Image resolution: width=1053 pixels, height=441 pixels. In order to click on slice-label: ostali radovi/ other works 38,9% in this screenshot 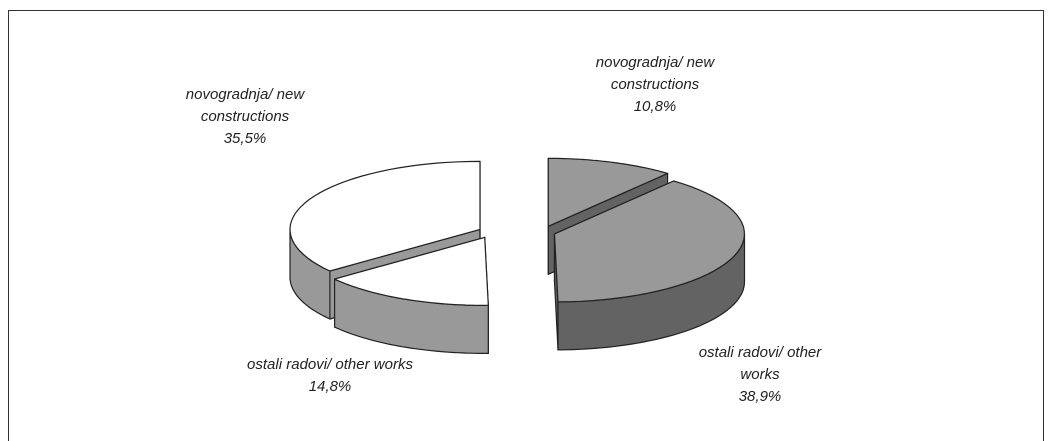, I will do `click(760, 375)`.